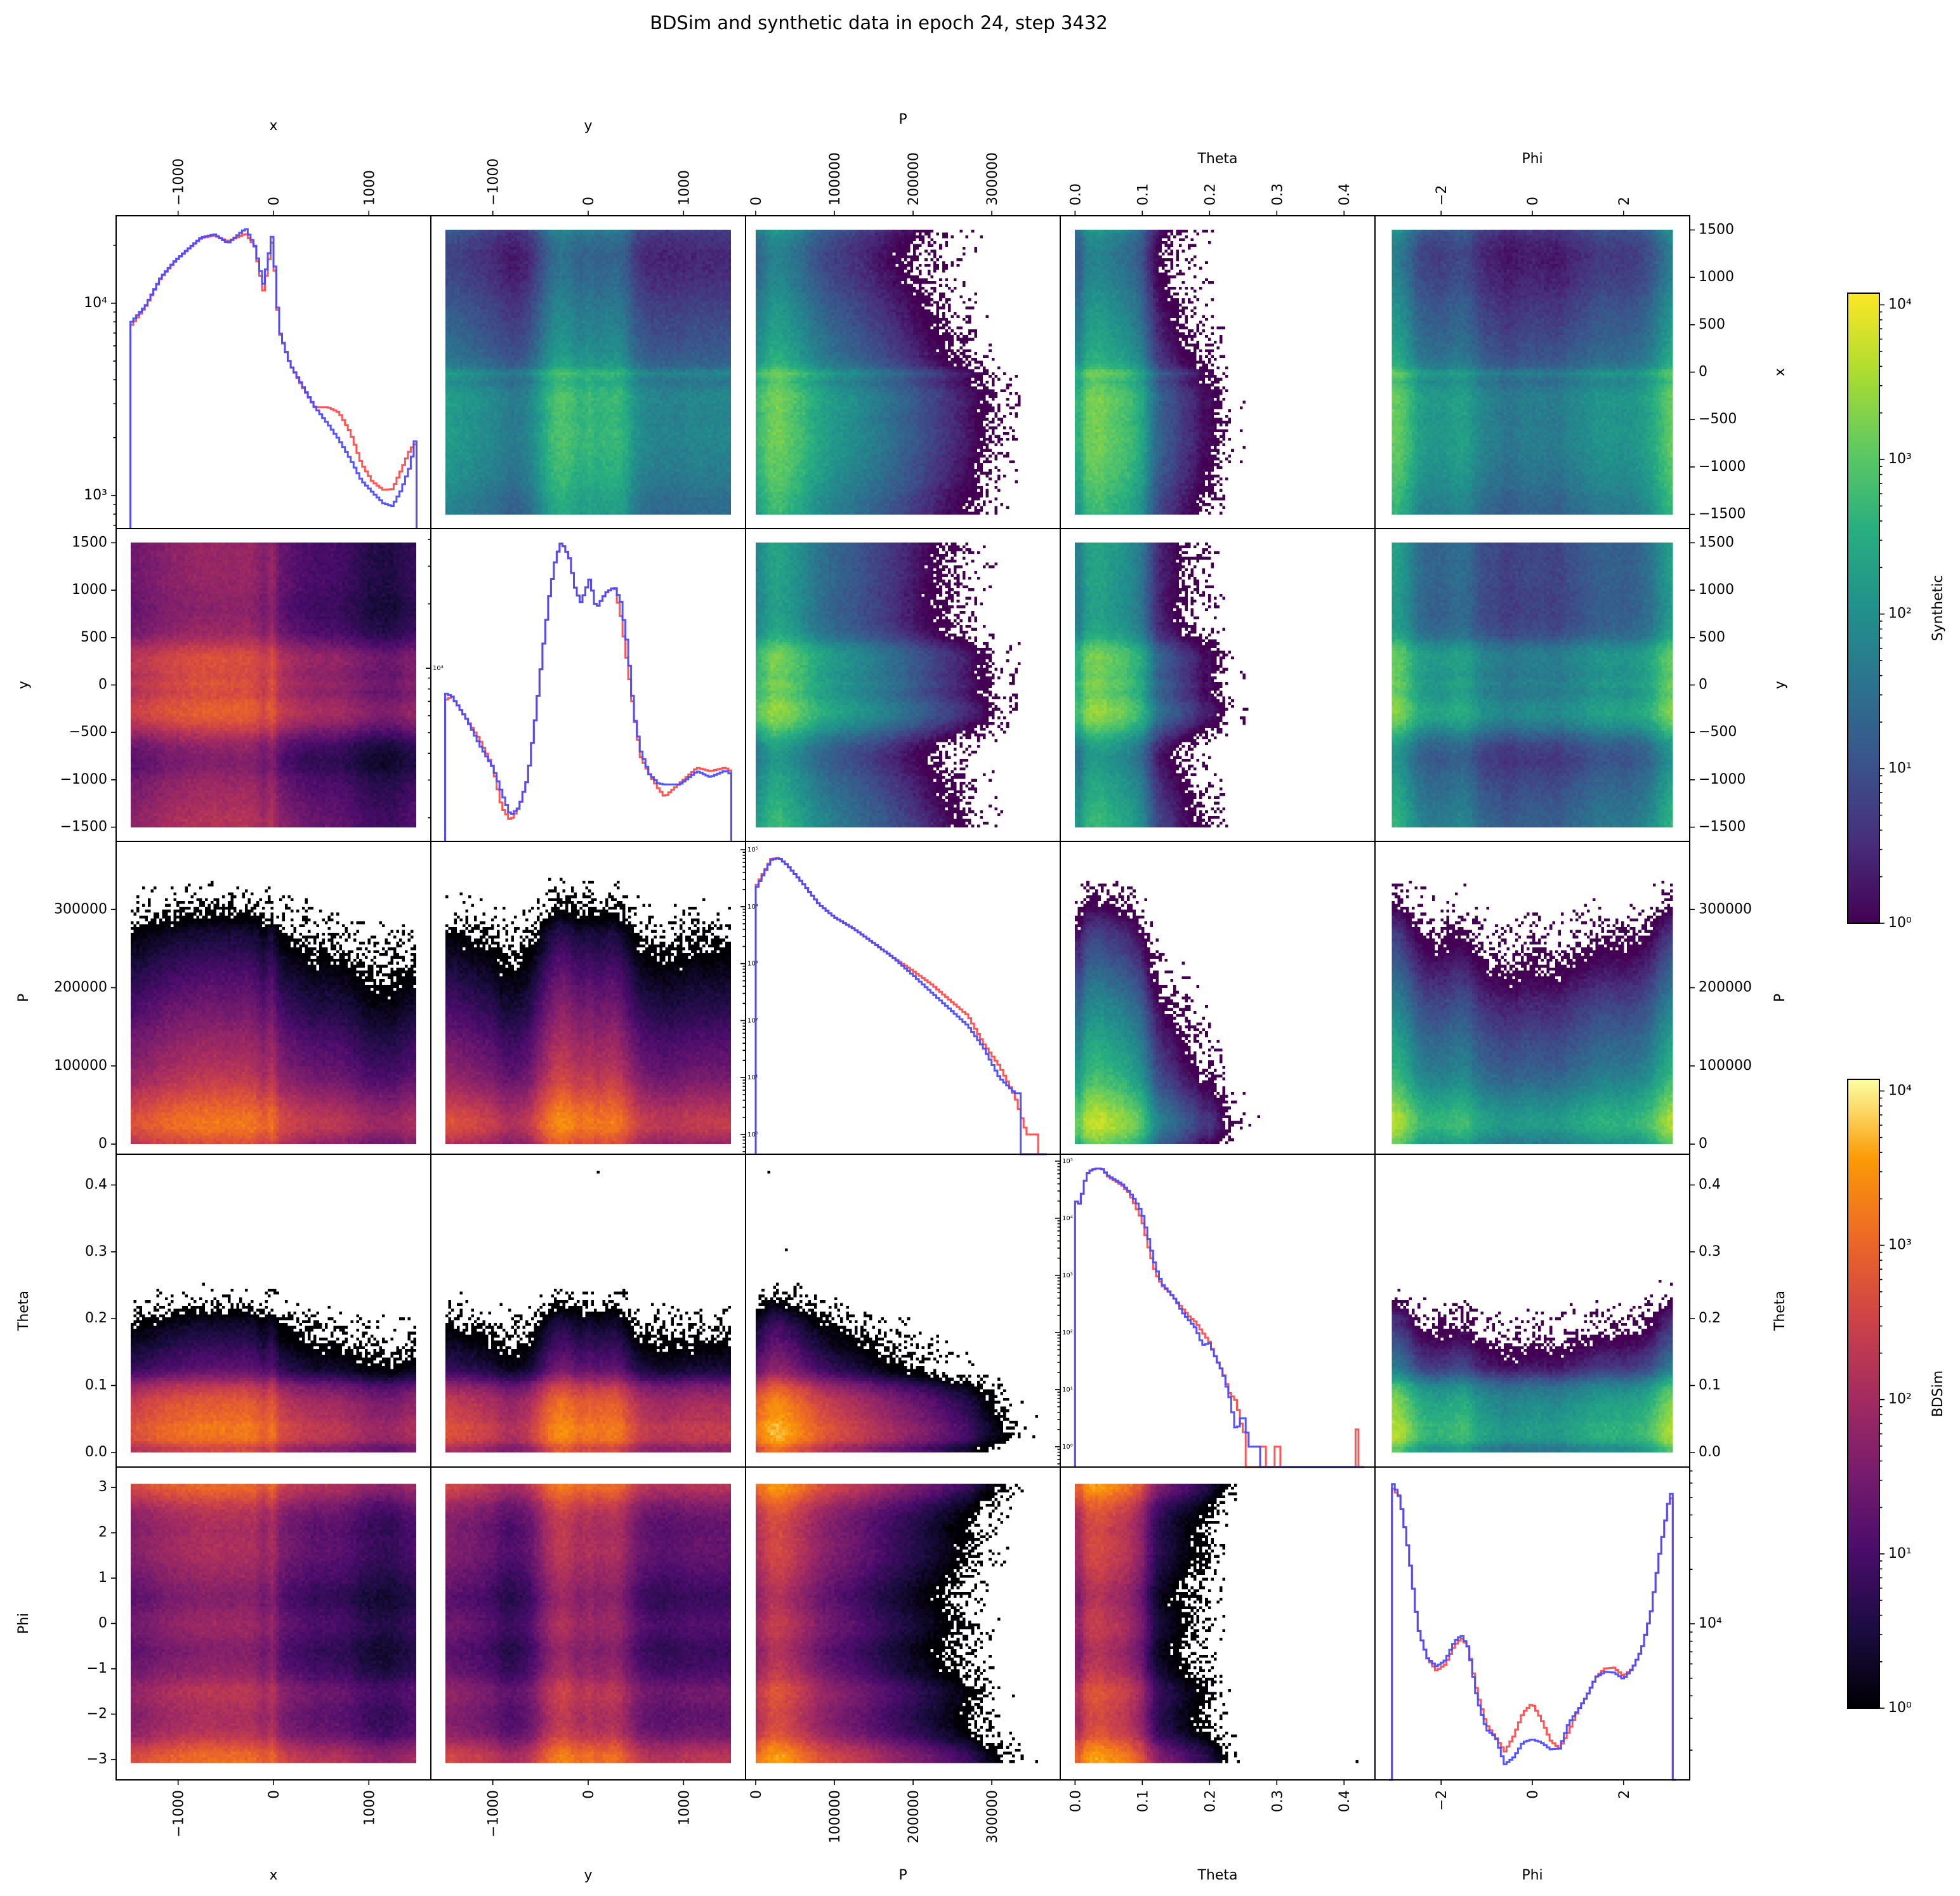  I want to click on left-tick-label: 1000, so click(89, 590).